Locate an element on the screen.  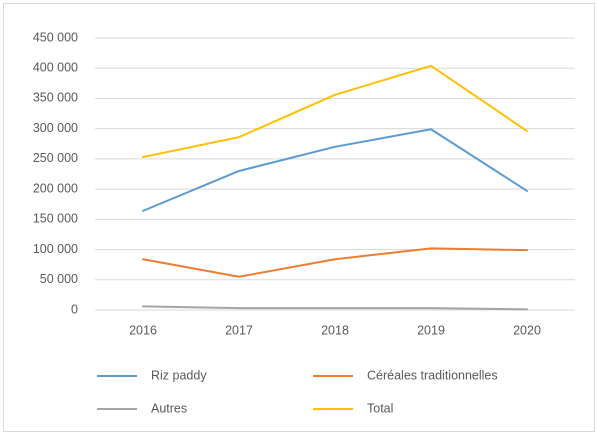
legend-label: Total is located at coordinates (380, 408).